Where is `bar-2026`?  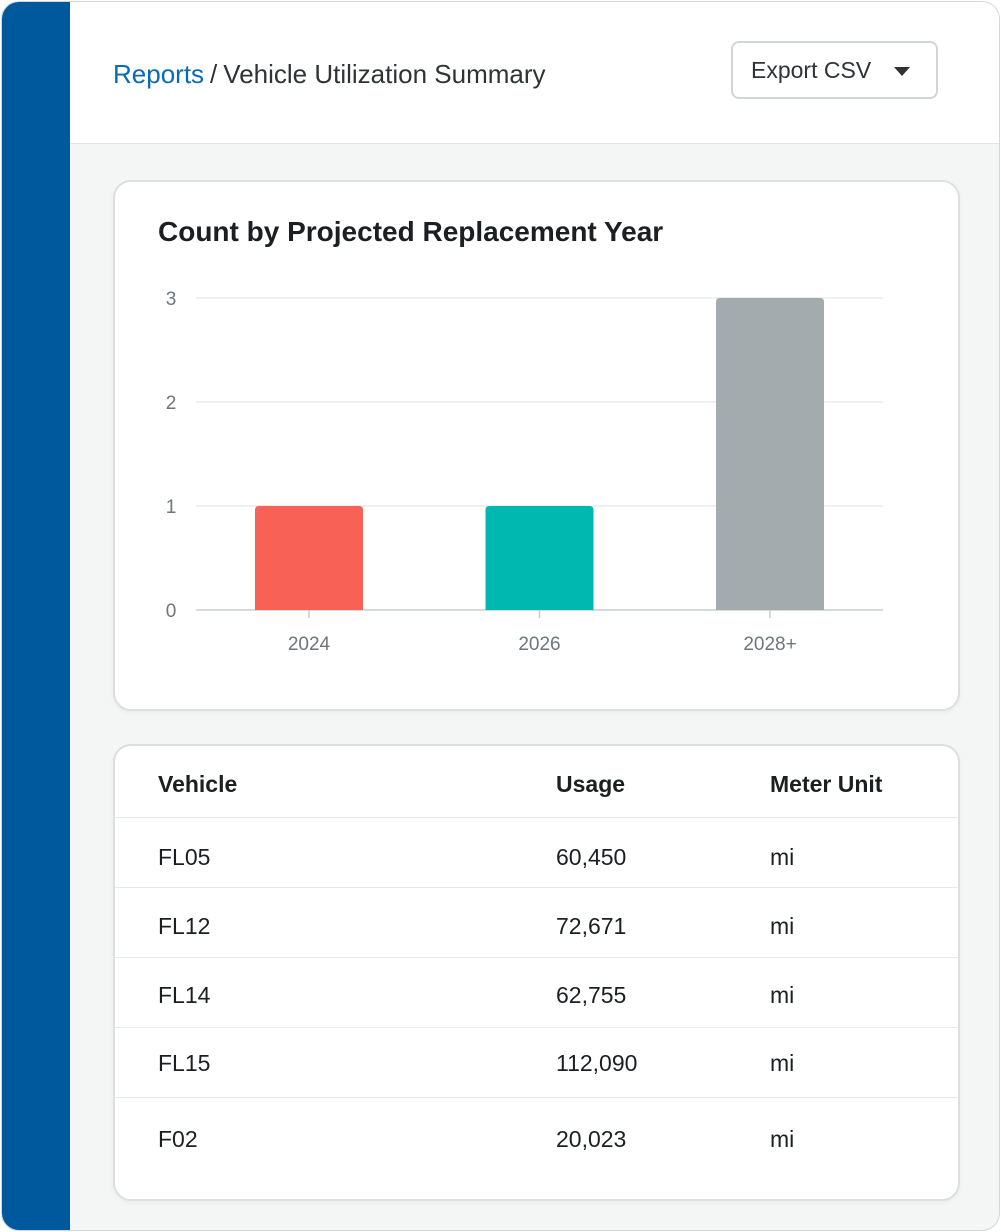
bar-2026 is located at coordinates (539, 558).